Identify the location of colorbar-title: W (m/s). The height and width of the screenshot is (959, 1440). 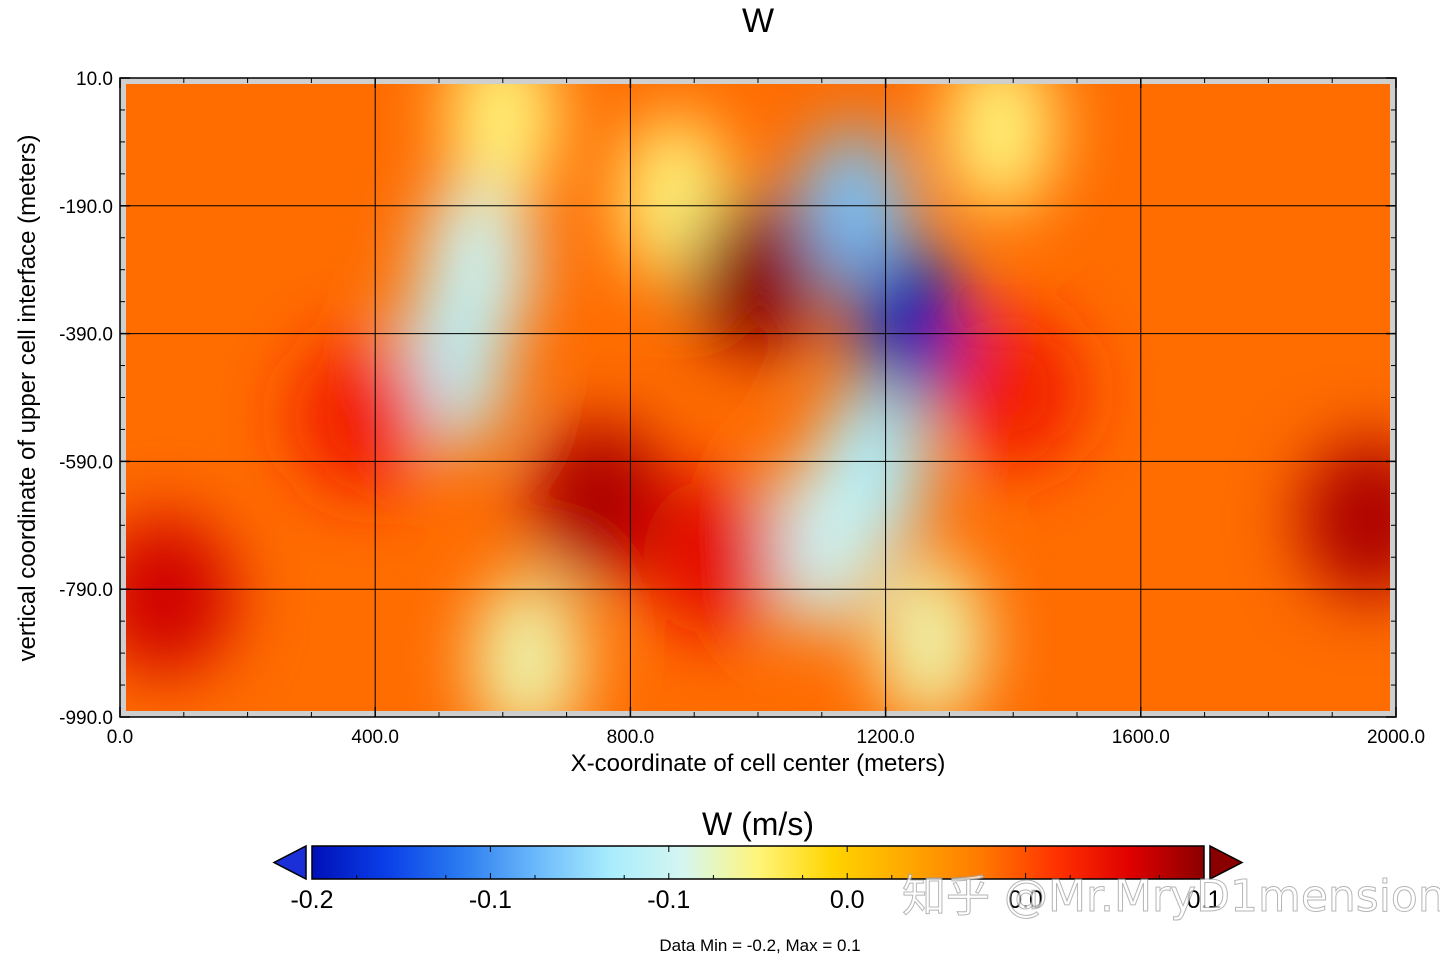
(758, 824).